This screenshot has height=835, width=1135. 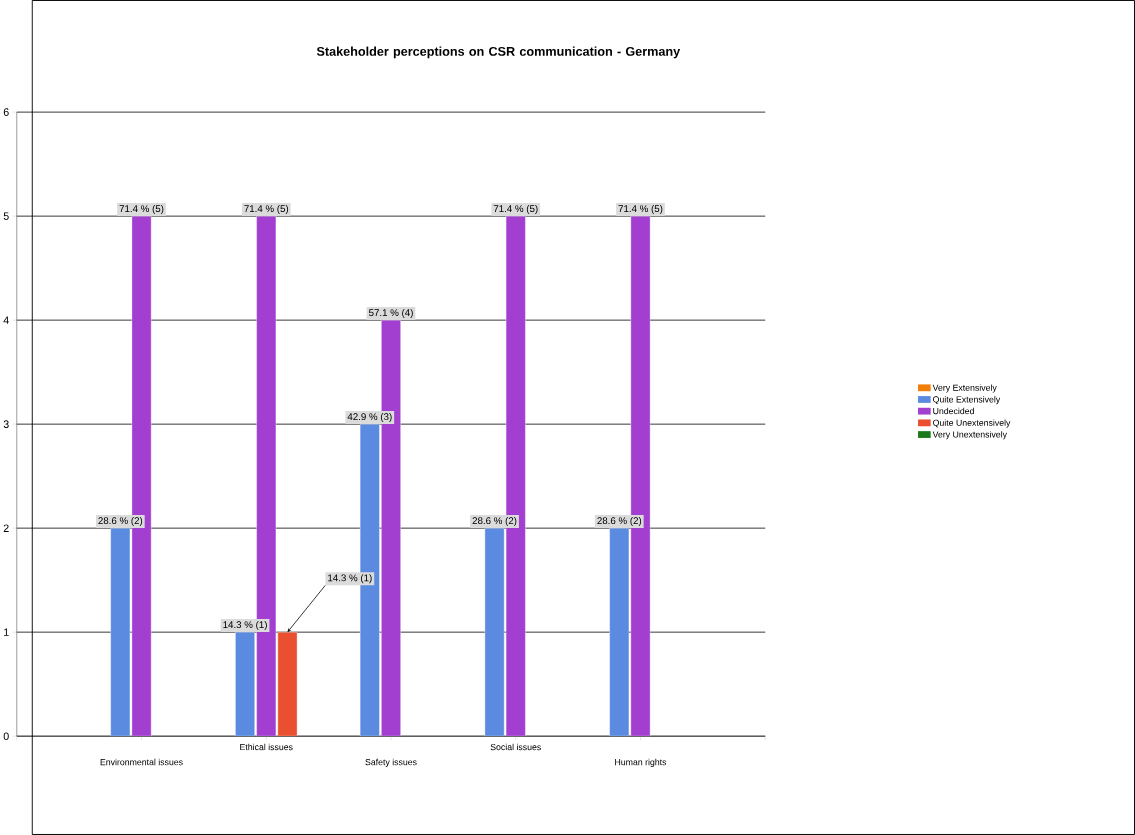 What do you see at coordinates (6, 424) in the screenshot?
I see `y-tick-label: 3` at bounding box center [6, 424].